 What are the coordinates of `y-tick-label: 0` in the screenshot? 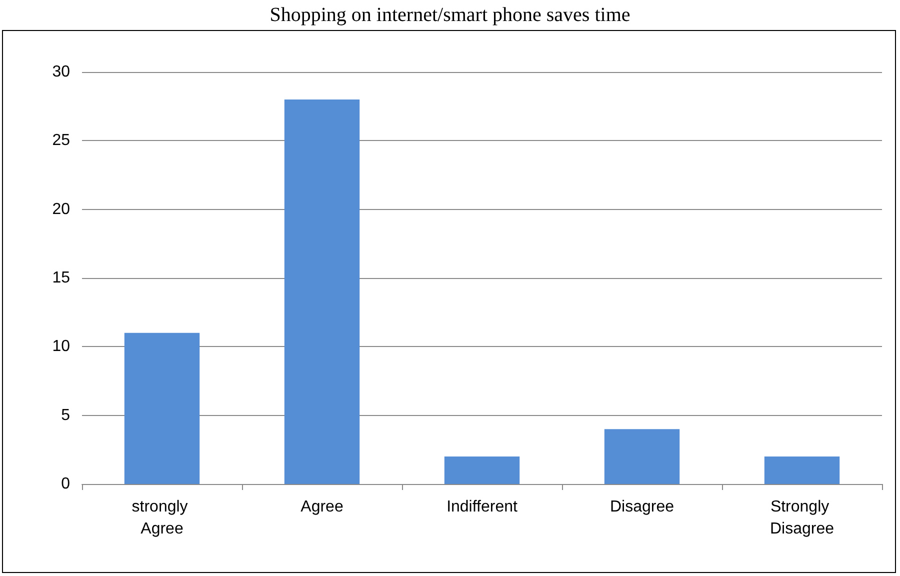 It's located at (65, 484).